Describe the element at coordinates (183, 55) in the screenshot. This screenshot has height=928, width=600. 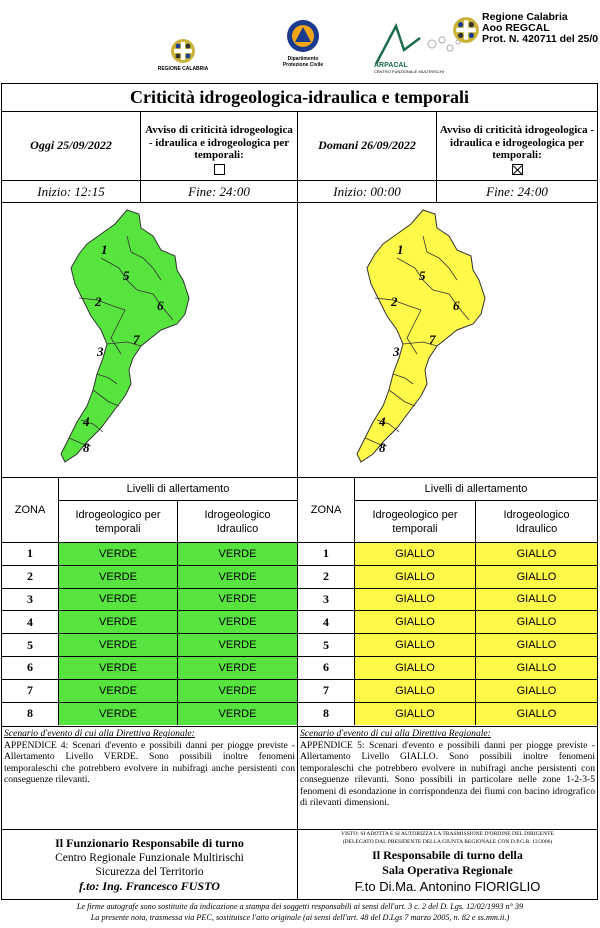
I see `regione-calabria-logo: REGIONE CALABRIA` at that location.